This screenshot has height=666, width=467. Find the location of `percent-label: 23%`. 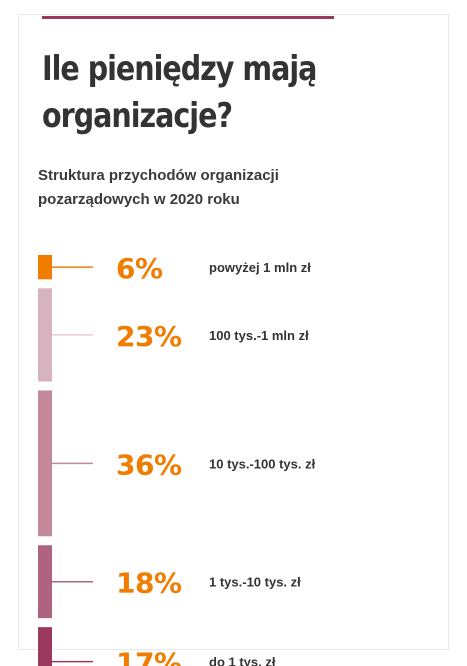

percent-label: 23% is located at coordinates (149, 336).